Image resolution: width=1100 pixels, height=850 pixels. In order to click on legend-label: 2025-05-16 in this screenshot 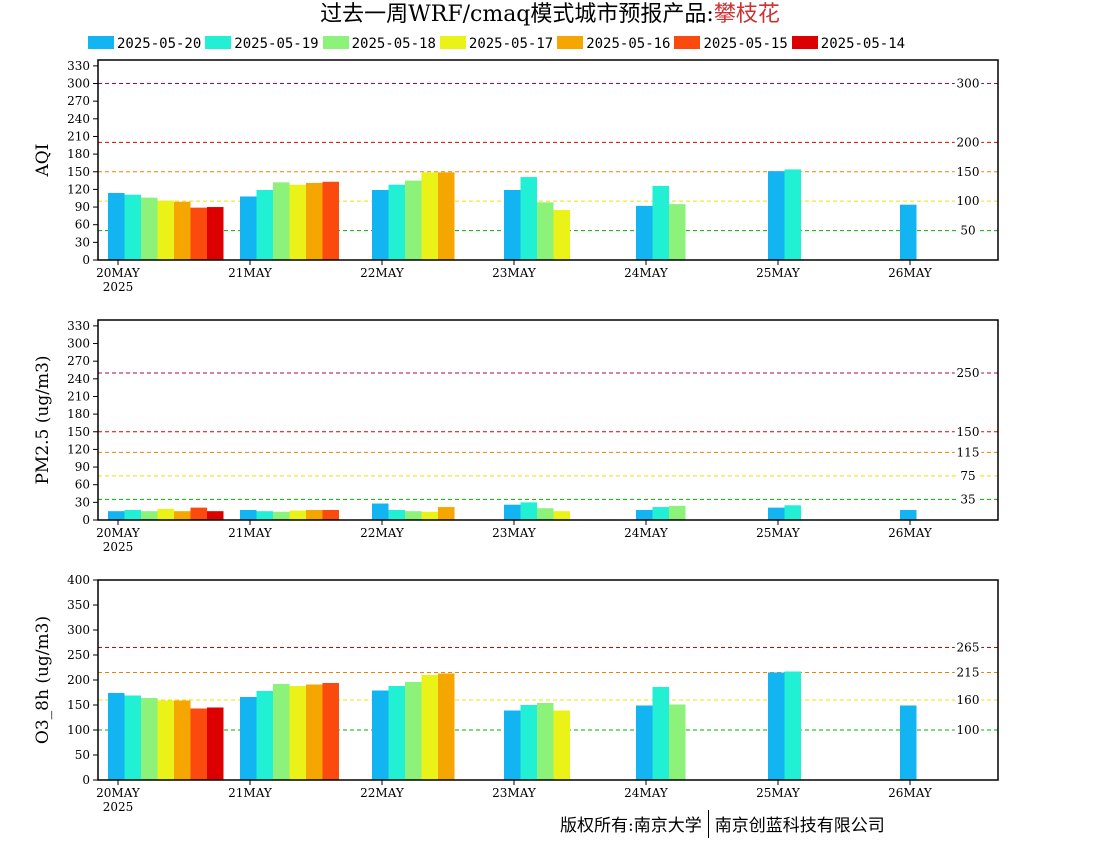, I will do `click(628, 44)`.